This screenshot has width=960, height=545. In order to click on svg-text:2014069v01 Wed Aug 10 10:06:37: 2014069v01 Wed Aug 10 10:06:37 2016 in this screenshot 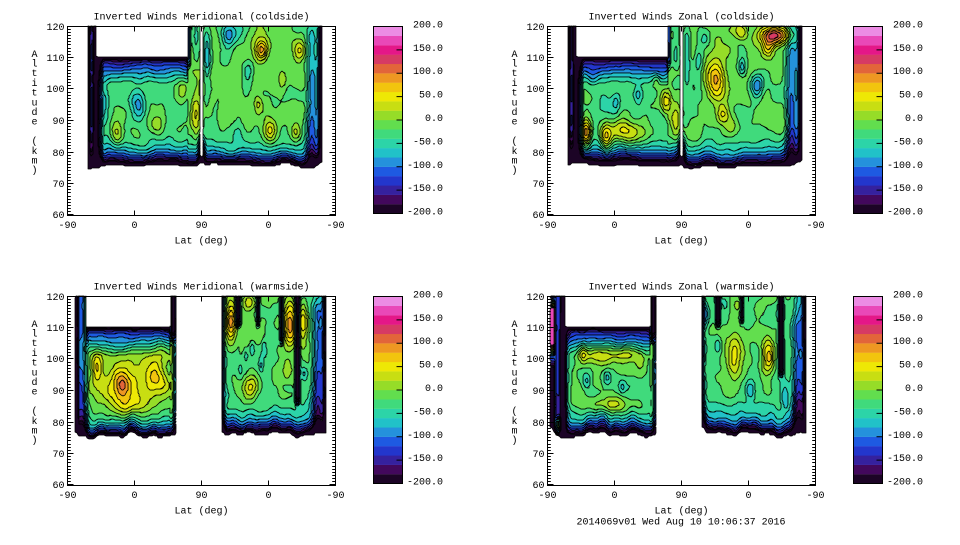, I will do `click(681, 523)`.